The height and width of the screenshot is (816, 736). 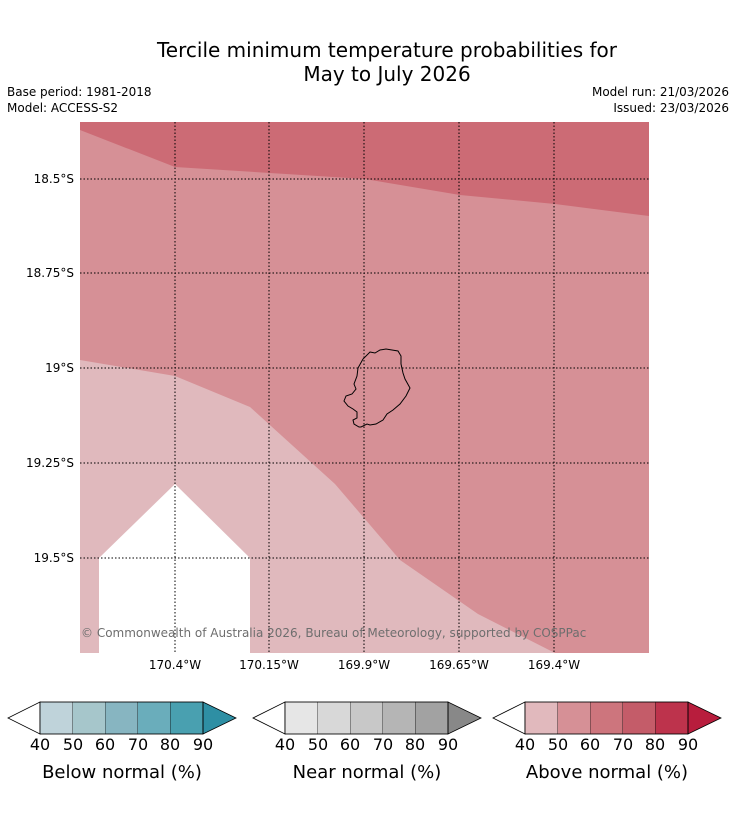 I want to click on base-period: Base period: 1981-2018, so click(x=79, y=92).